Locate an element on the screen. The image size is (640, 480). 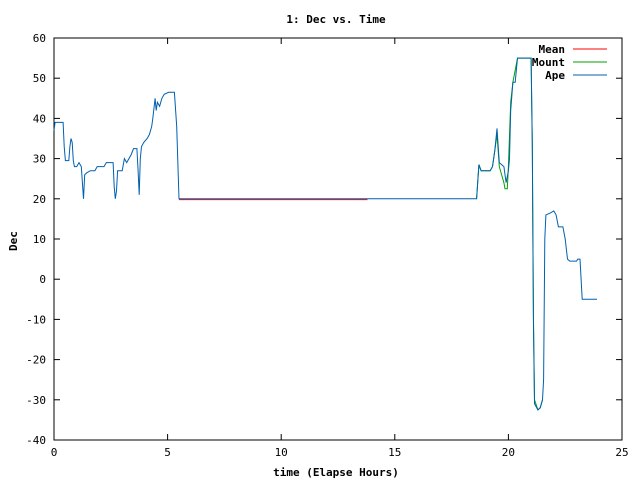
x-tick-label: 5 is located at coordinates (167, 452).